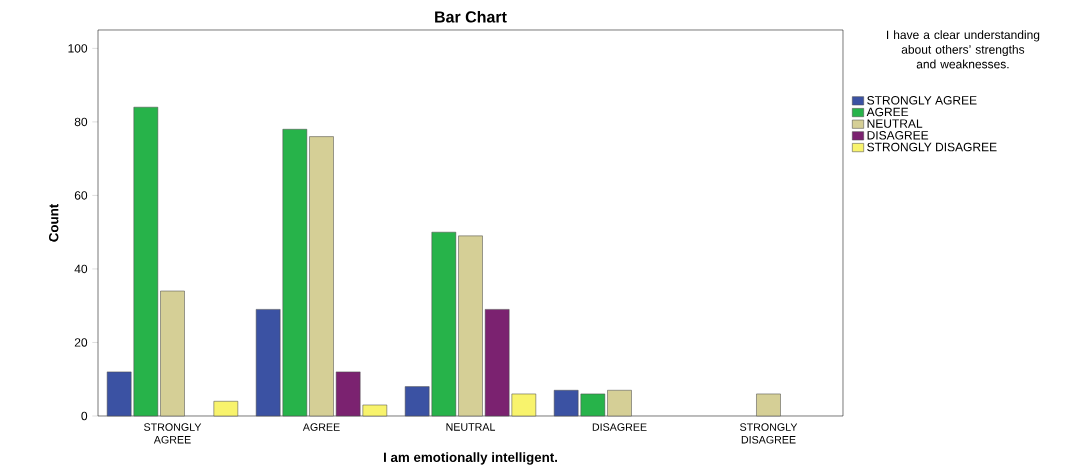  Describe the element at coordinates (53, 222) in the screenshot. I see `y-axis-title: Count` at that location.